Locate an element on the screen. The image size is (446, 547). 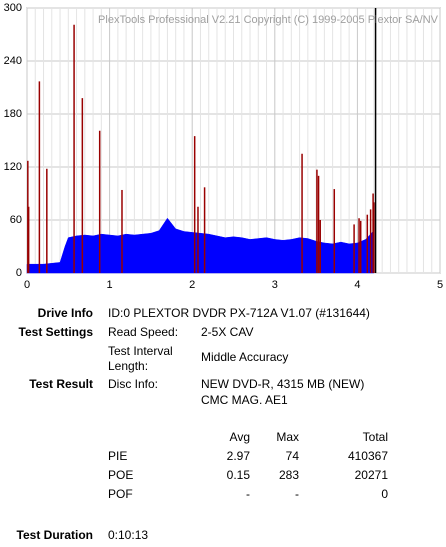
setting-label: Read Speed: is located at coordinates (143, 332).